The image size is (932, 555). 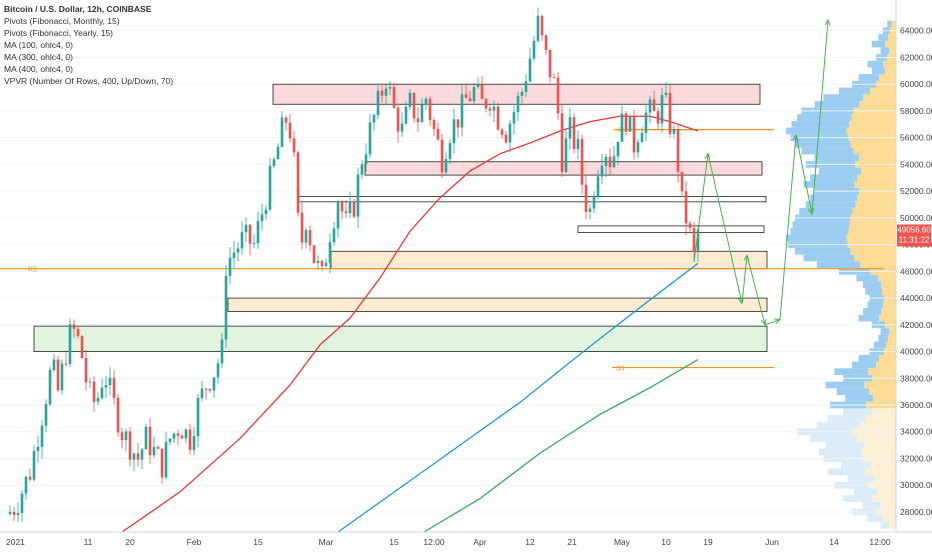 I want to click on price-tick-label: 60000.00, so click(x=916, y=84).